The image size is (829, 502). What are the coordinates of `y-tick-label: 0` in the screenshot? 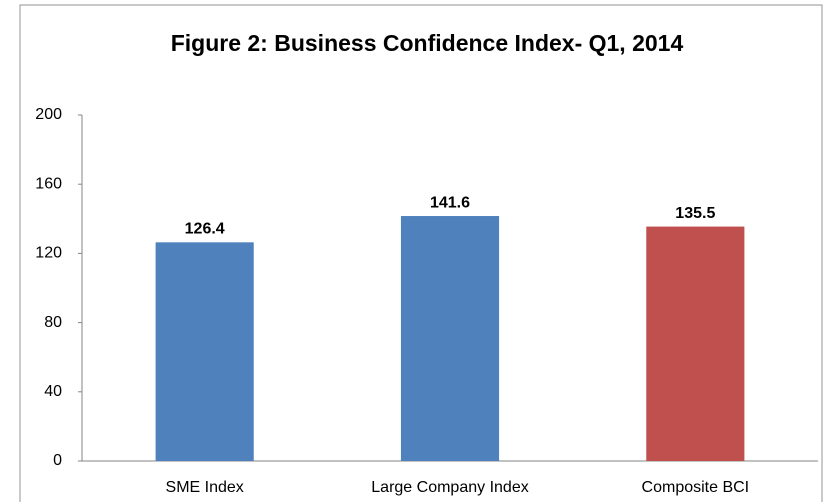 It's located at (57, 460).